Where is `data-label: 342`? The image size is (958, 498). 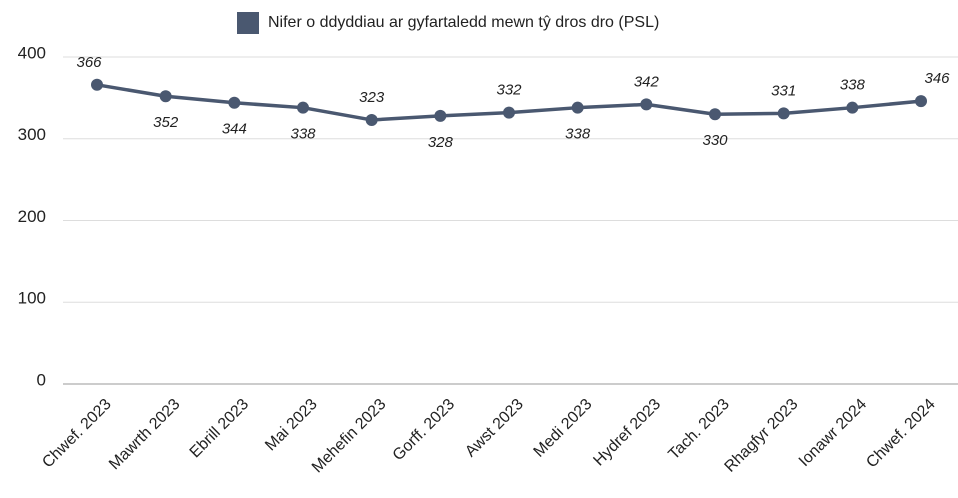 data-label: 342 is located at coordinates (647, 81).